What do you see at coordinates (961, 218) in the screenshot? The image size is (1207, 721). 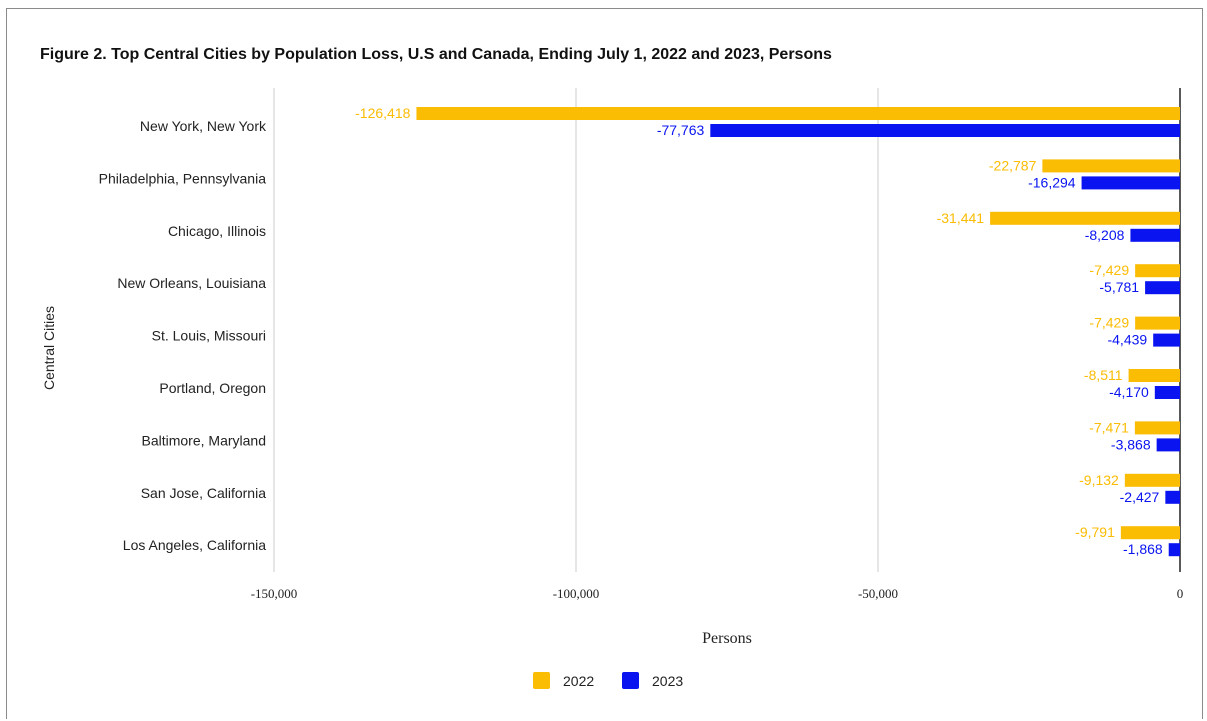 I see `data-label-2022: -31,441` at bounding box center [961, 218].